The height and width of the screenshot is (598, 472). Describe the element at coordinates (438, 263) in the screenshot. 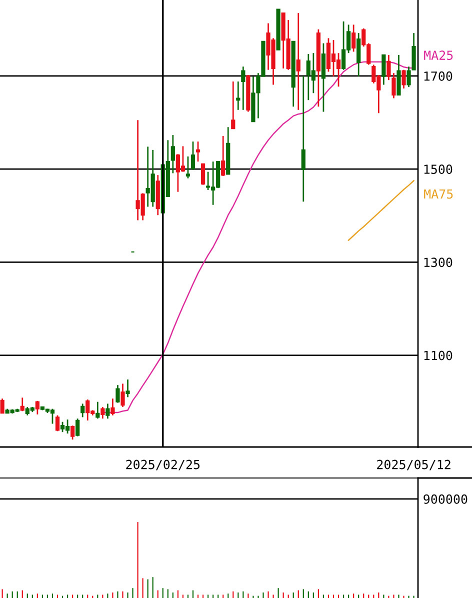

I see `y-tick-label: 1300` at that location.